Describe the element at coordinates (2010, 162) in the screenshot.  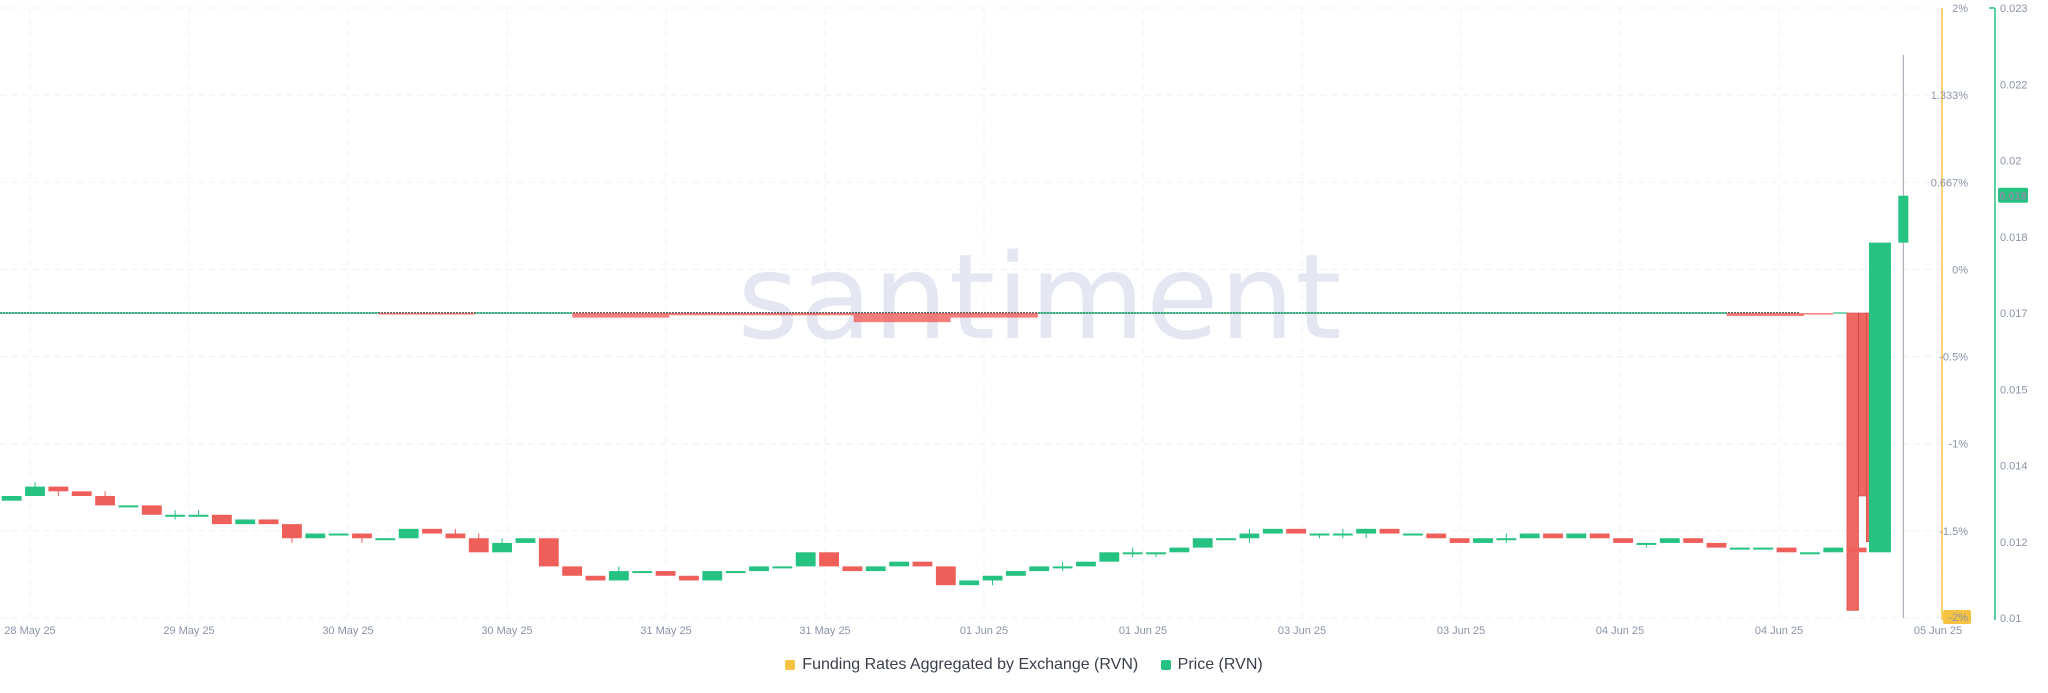
I see `y-right-tick-label: 0.02` at that location.